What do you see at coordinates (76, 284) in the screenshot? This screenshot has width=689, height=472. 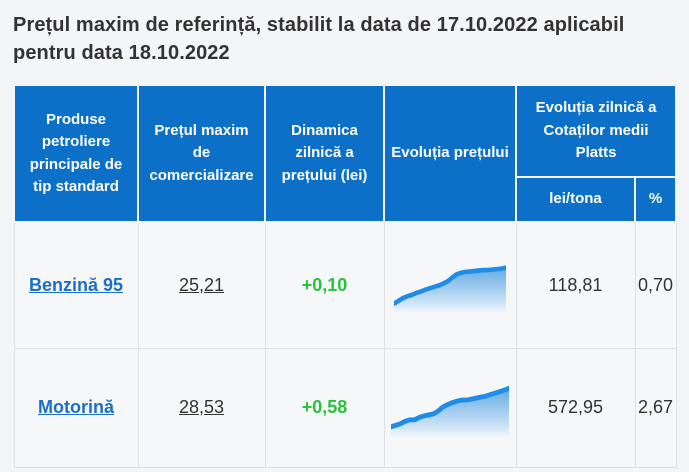 I see `product-link-benzina-95: Benzină 95` at bounding box center [76, 284].